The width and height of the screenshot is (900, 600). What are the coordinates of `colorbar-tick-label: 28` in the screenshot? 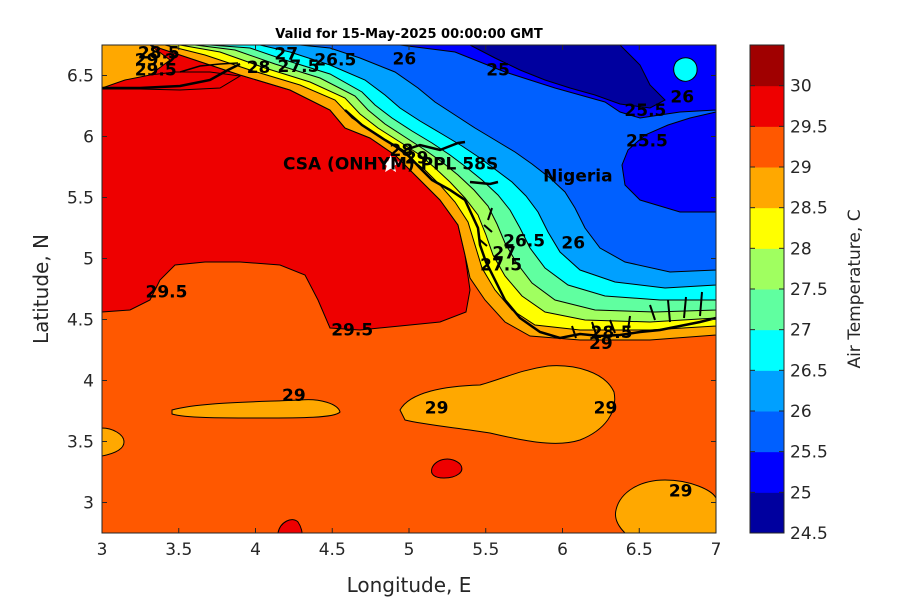 It's located at (801, 249).